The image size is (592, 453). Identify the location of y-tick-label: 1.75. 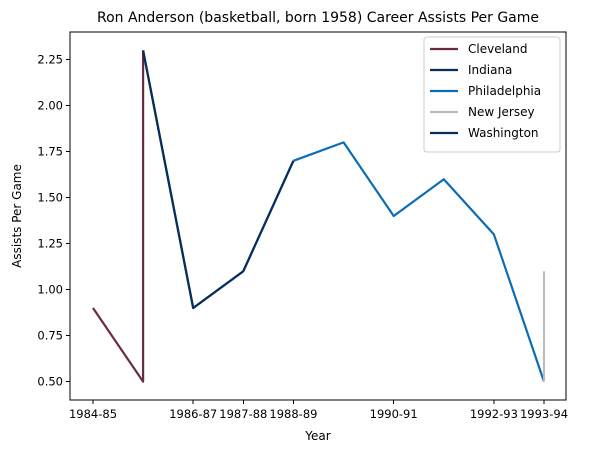
(50, 152).